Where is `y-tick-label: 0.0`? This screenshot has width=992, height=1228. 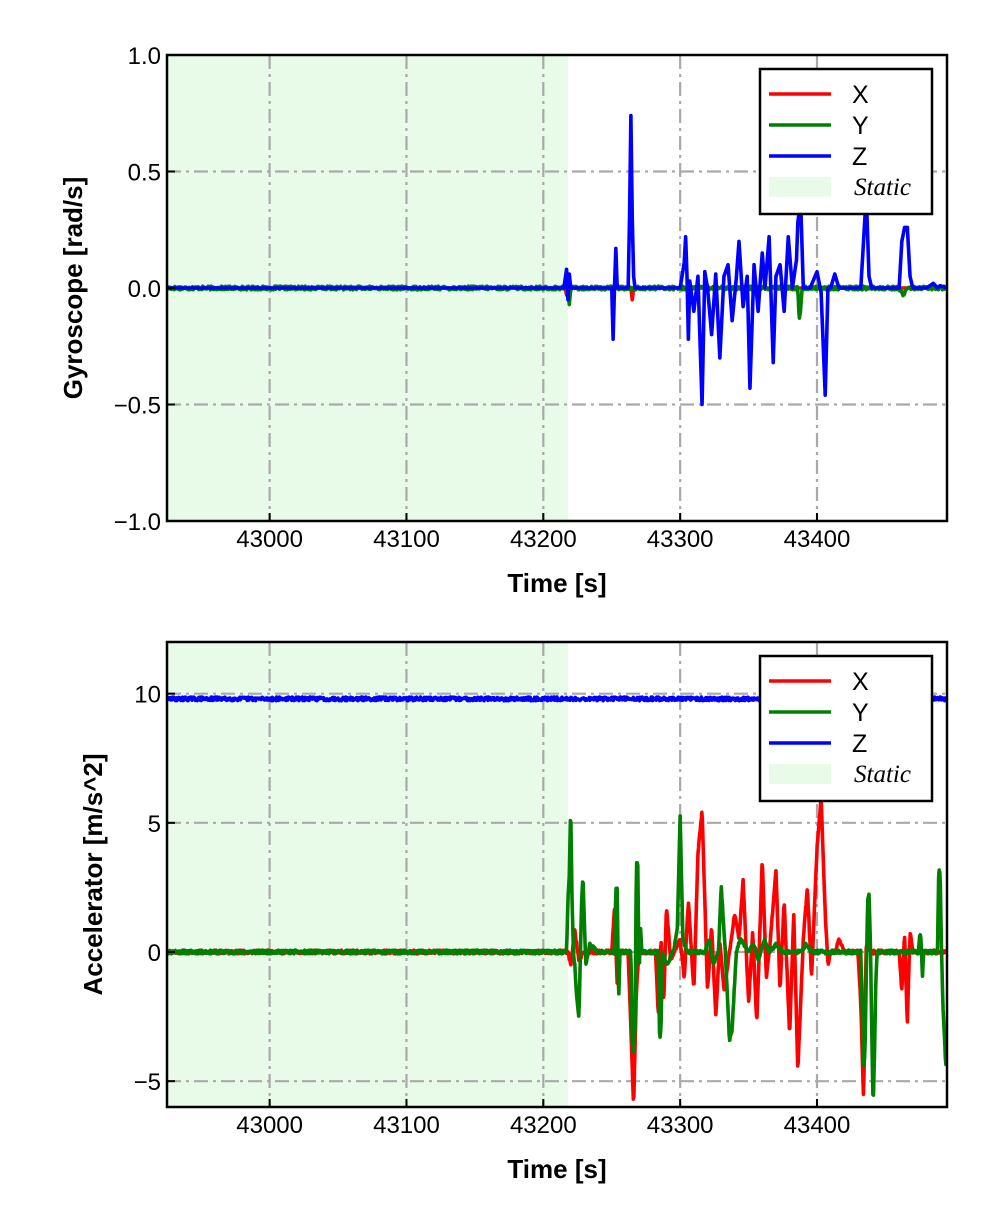
y-tick-label: 0.0 is located at coordinates (144, 289).